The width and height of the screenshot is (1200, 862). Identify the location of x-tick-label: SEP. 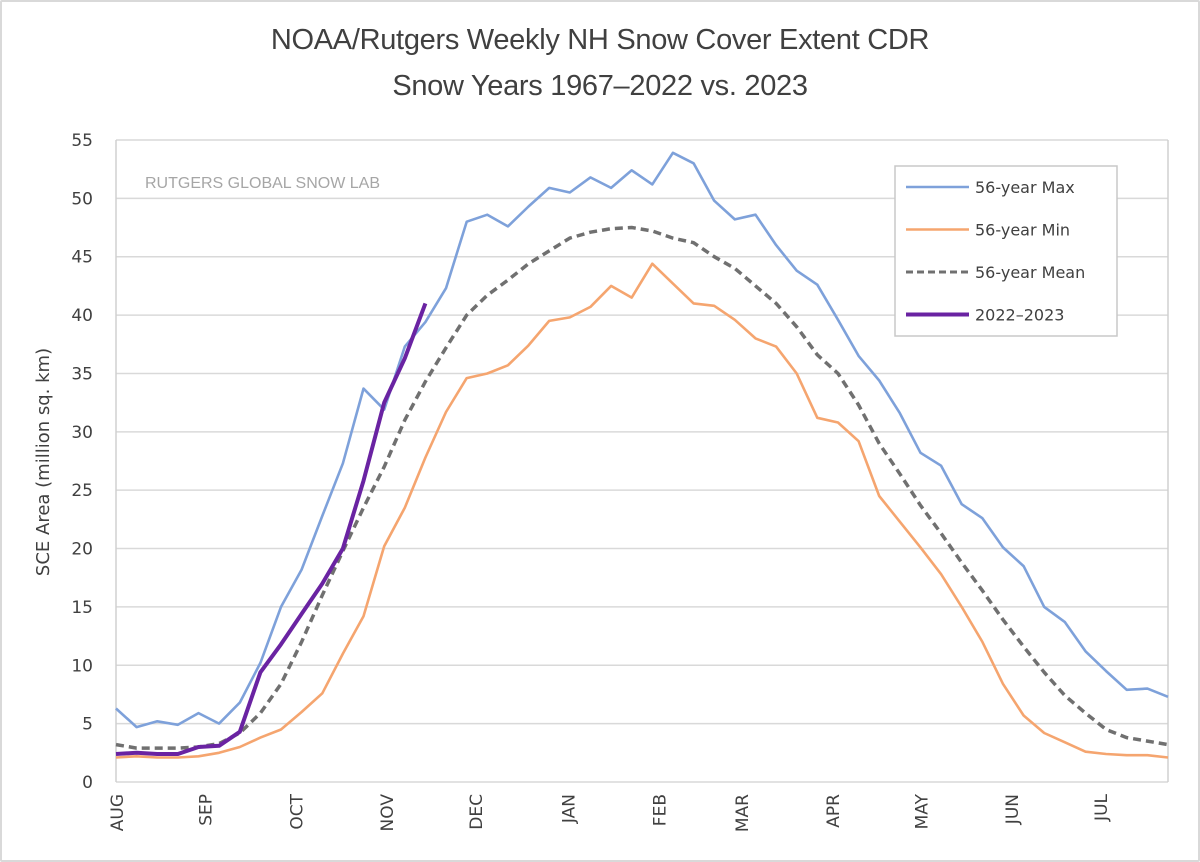
(207, 810).